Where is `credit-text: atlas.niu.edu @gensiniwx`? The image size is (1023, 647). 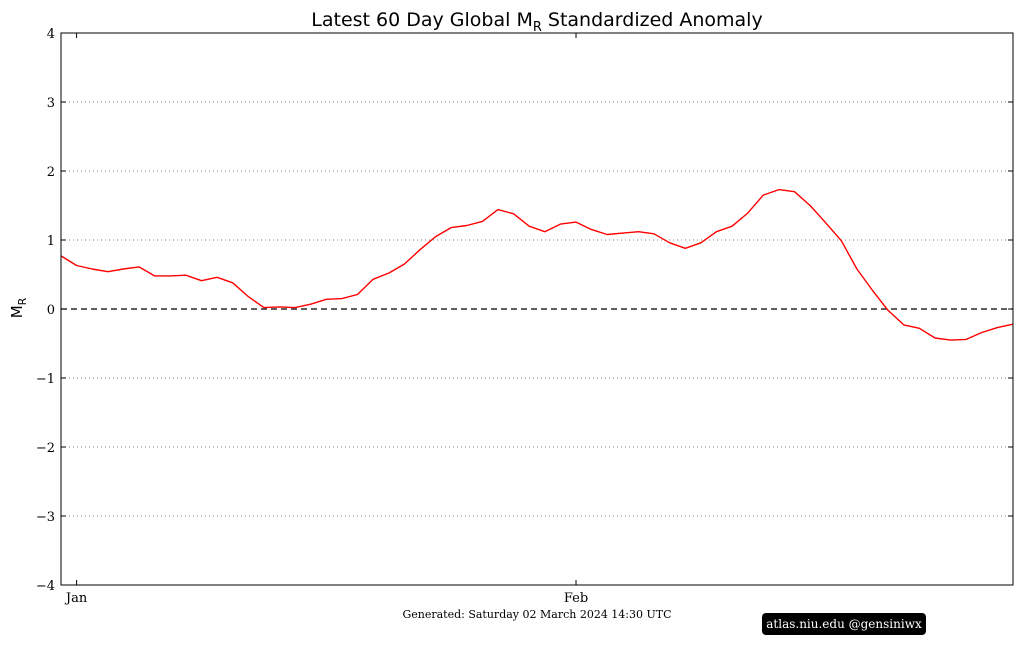
credit-text: atlas.niu.edu @gensiniwx is located at coordinates (844, 624).